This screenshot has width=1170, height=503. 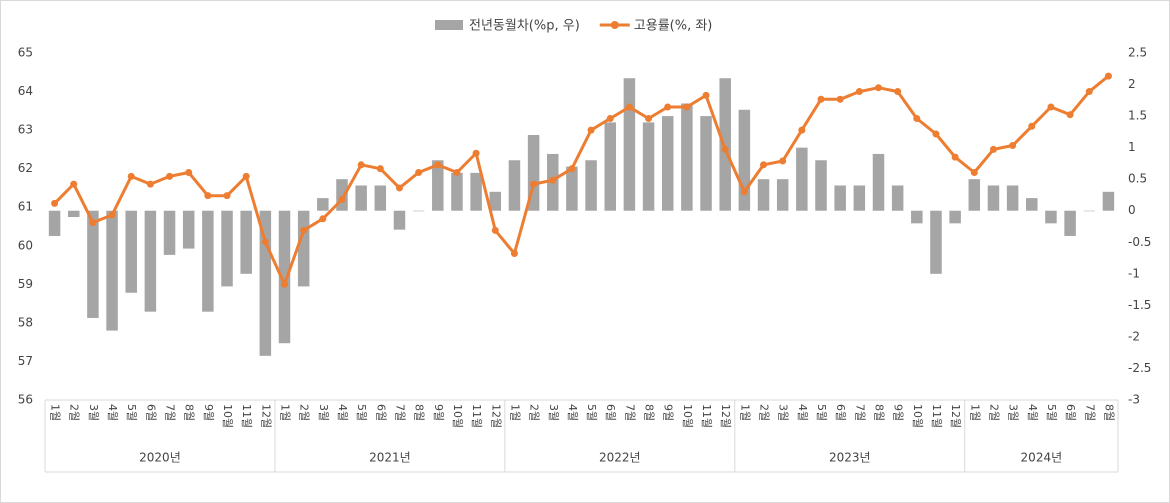 What do you see at coordinates (1139, 305) in the screenshot?
I see `y2-tick-label: -1.5` at bounding box center [1139, 305].